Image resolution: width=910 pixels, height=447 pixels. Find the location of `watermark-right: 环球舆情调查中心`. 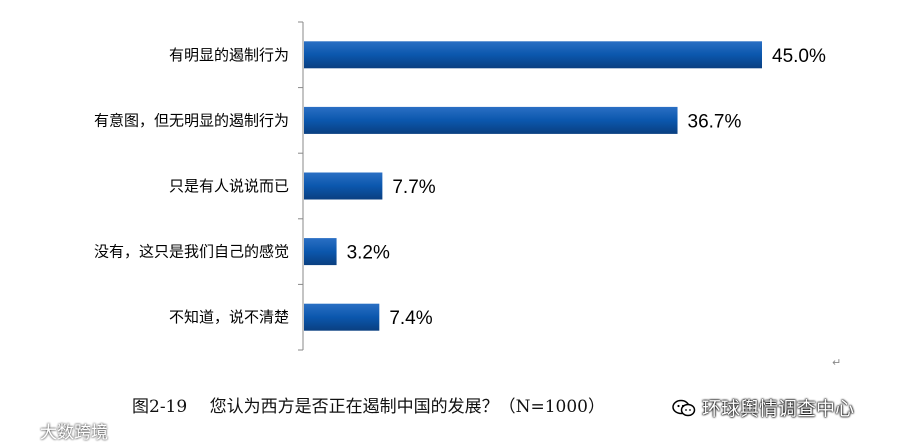

watermark-right: 环球舆情调查中心 is located at coordinates (763, 407).